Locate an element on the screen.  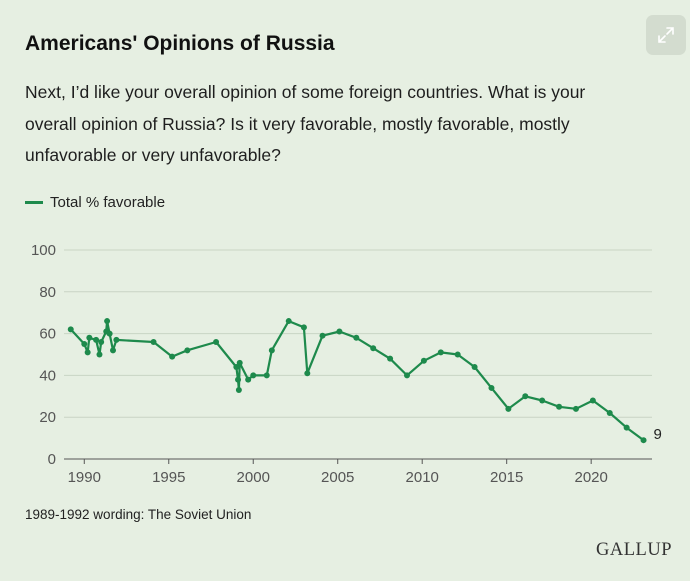
expand-icon is located at coordinates (666, 35).